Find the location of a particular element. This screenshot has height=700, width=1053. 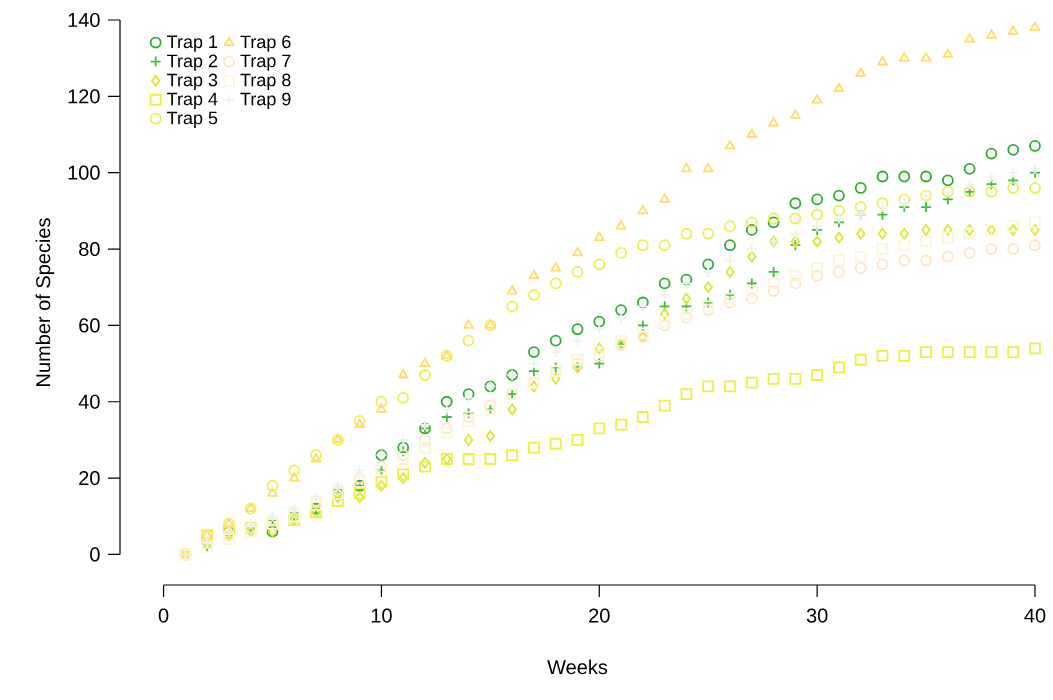

y-tick-label: 40 is located at coordinates (89, 401).